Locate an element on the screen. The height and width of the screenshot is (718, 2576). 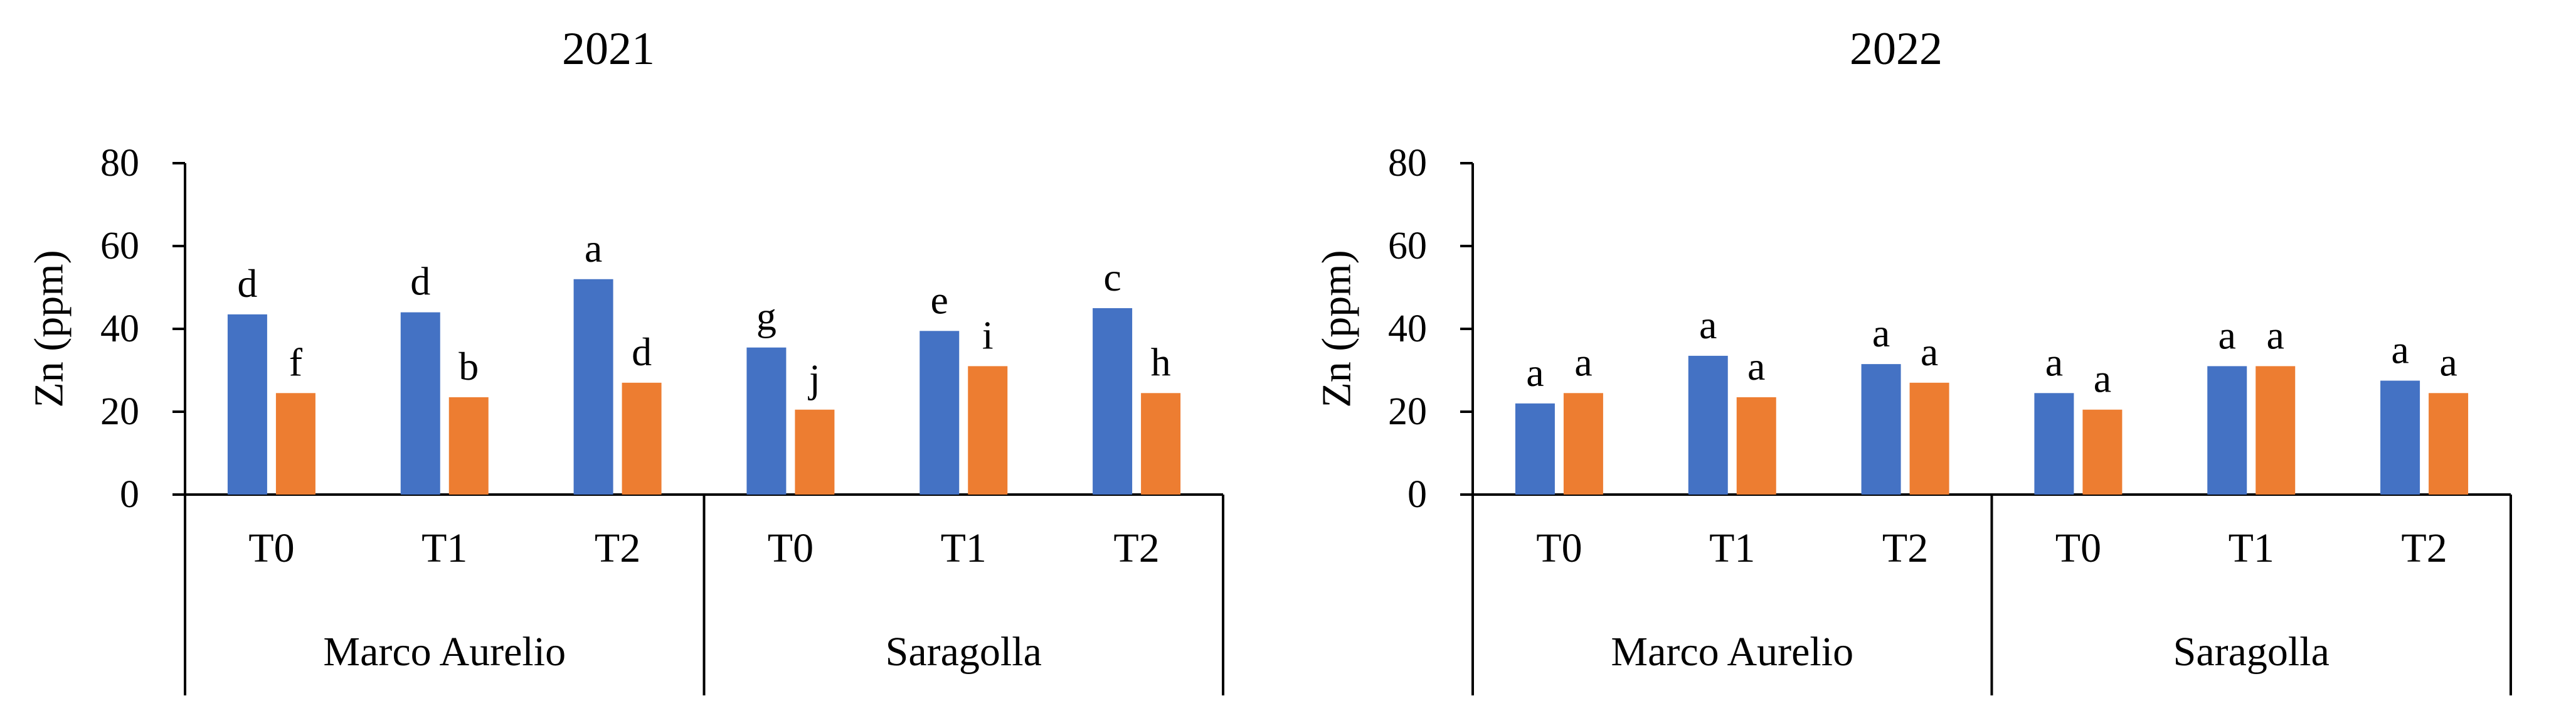
significance-label: g is located at coordinates (766, 316).